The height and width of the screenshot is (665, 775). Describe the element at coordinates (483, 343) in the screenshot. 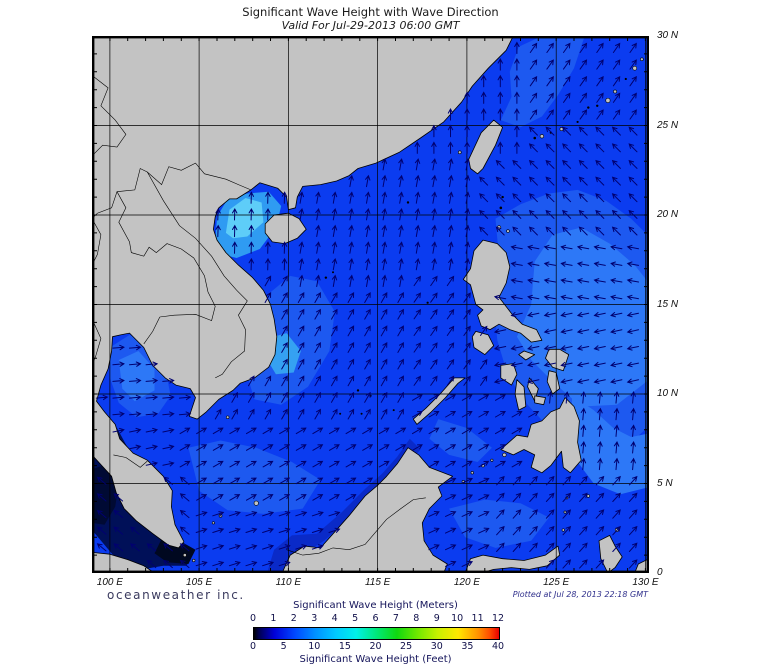

I see `land-mindoro` at that location.